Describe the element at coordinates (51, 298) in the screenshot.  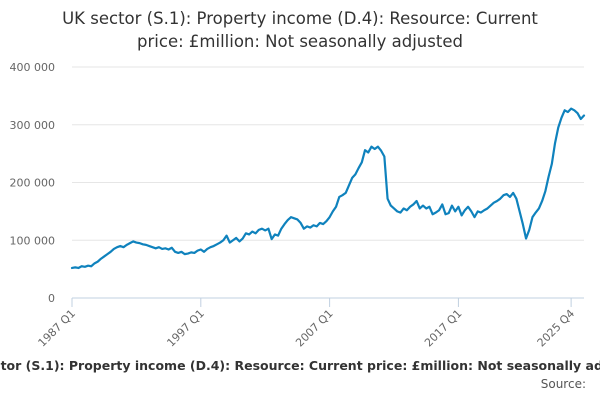
I see `y-tick-label: 0` at that location.